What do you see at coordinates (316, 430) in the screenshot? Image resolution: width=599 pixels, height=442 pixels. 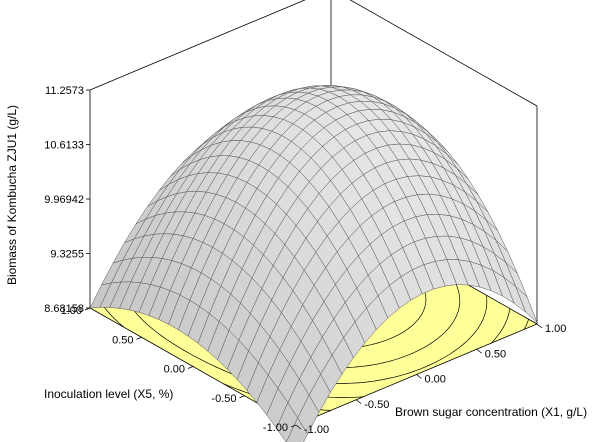 I see `x-tick-label-0: -1.00` at bounding box center [316, 430].